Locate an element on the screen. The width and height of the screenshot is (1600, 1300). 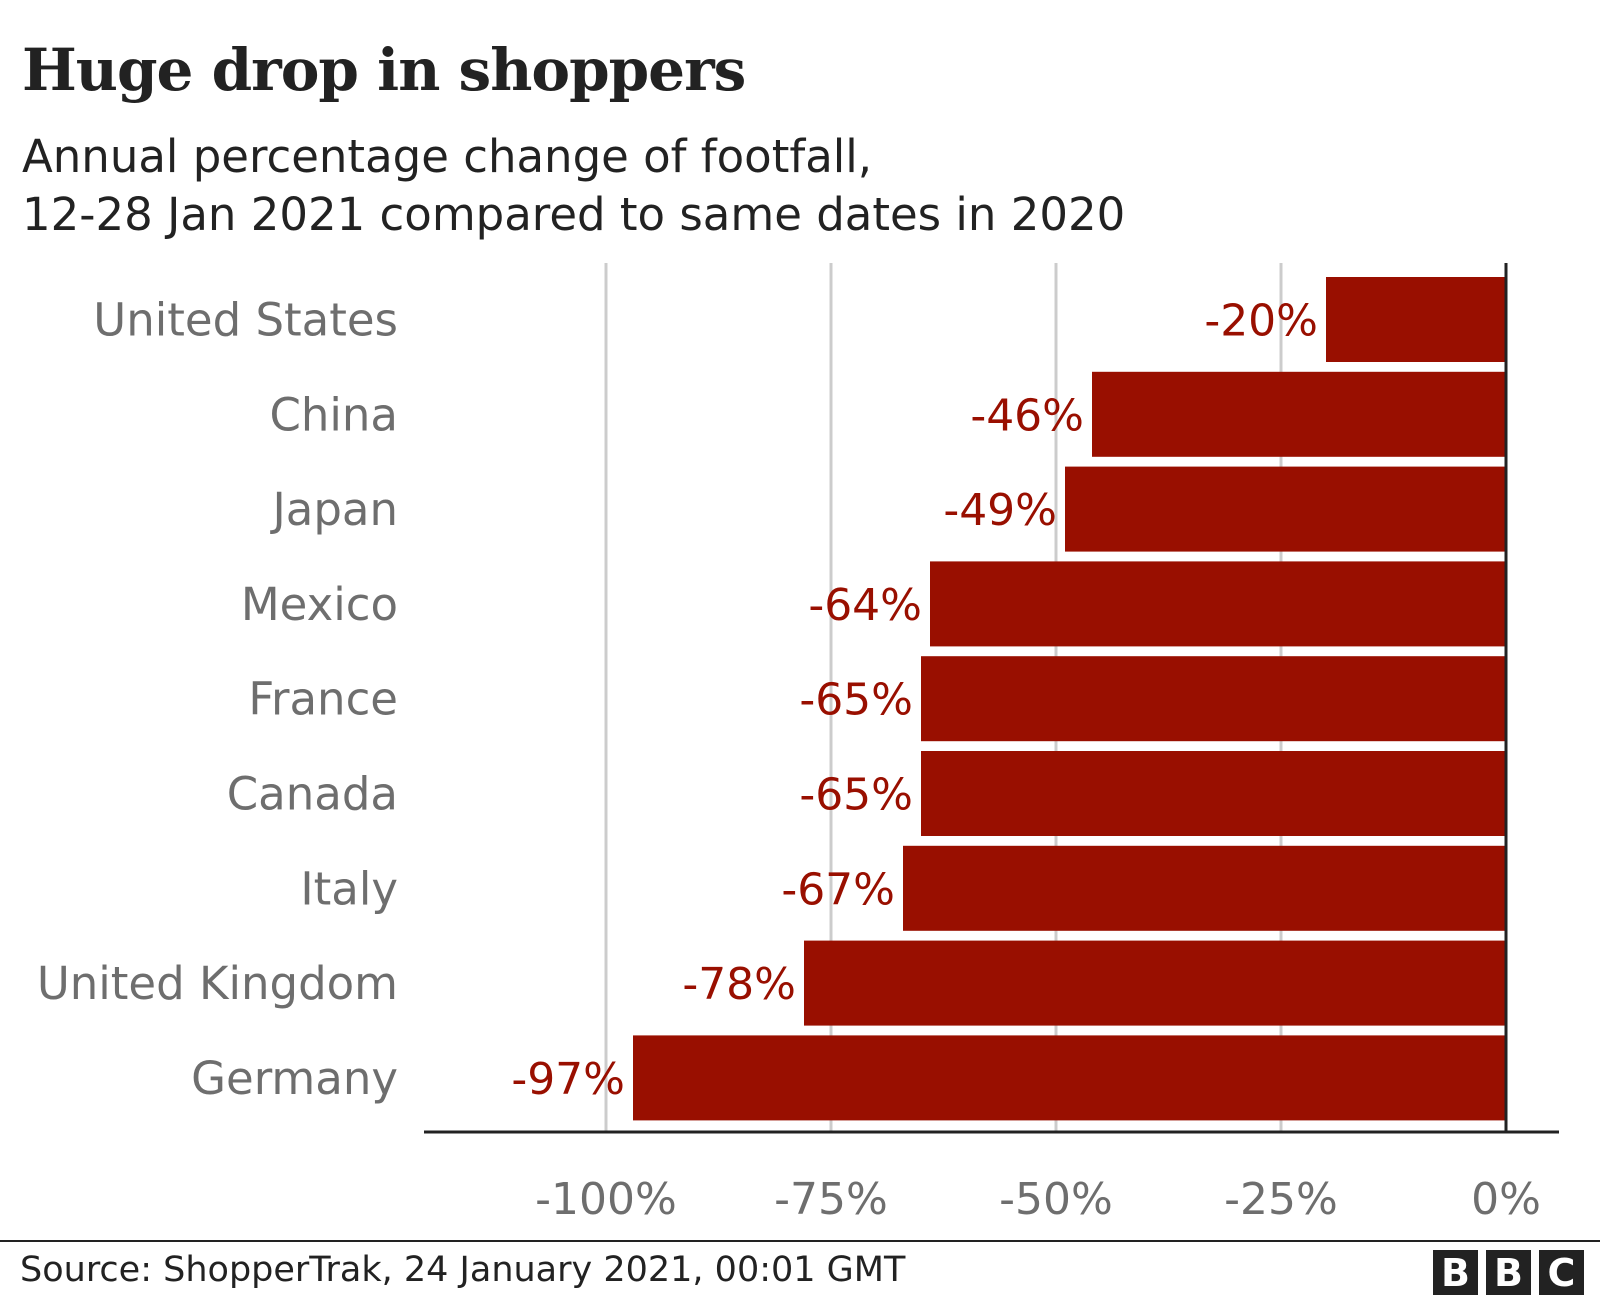
category-label: Japan is located at coordinates (333, 509).